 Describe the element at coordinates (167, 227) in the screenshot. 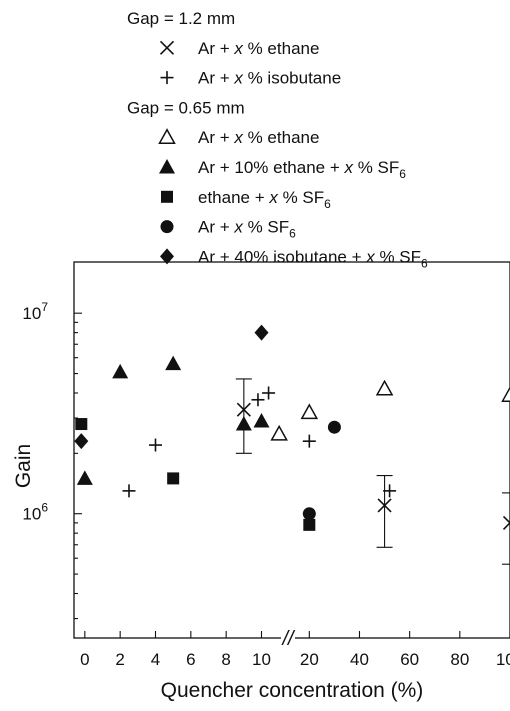

I see `legend-marker-circle` at that location.